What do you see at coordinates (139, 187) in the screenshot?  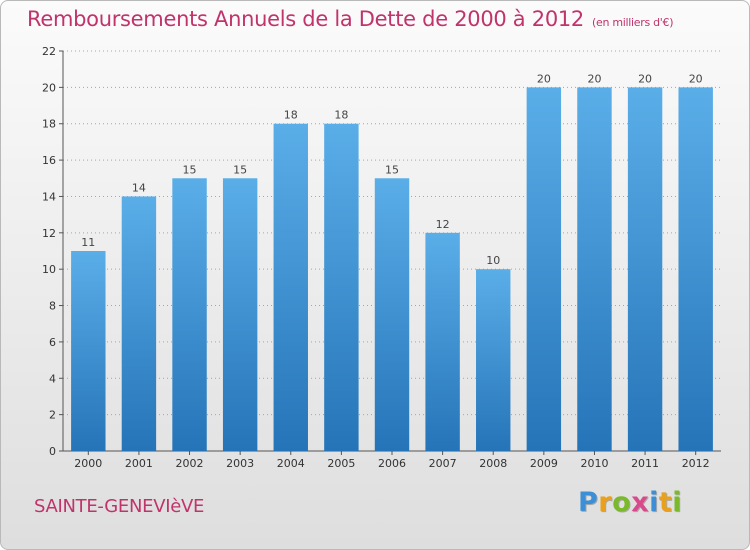 I see `data-label-2001: 14` at bounding box center [139, 187].